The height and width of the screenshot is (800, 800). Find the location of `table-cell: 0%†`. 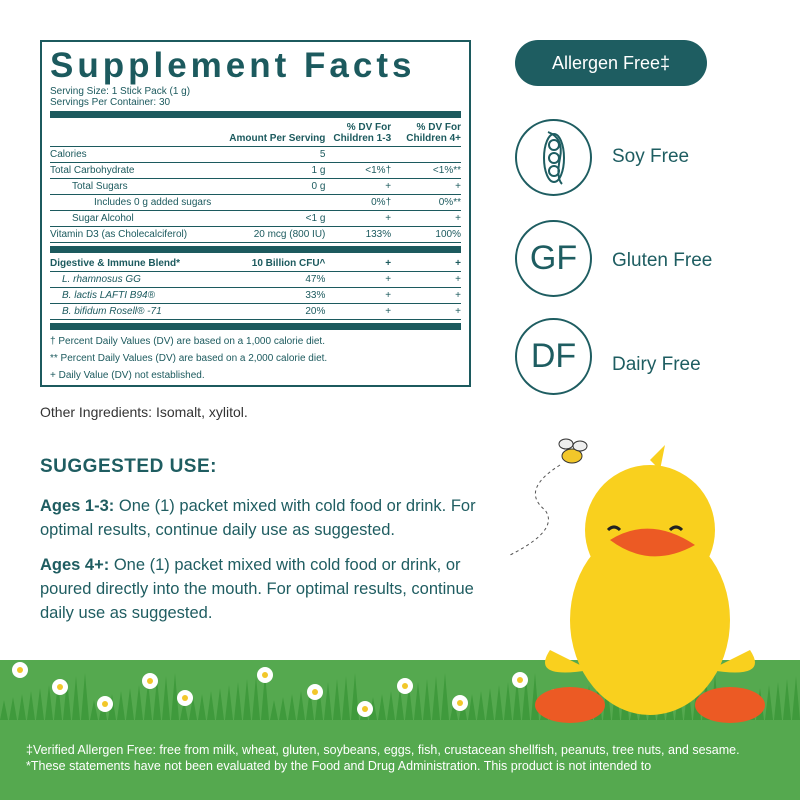

table-cell: 0%† is located at coordinates (358, 202).